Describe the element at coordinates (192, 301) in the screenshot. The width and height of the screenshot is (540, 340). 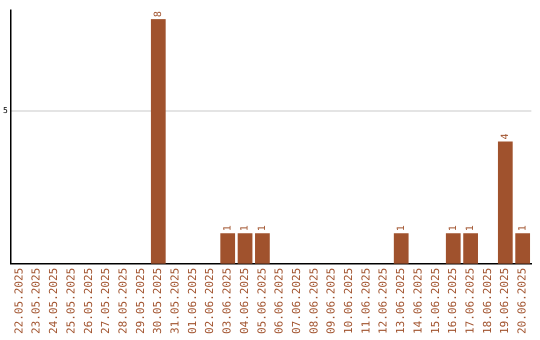
I see `x-tick-label: 01.06.2025` at that location.